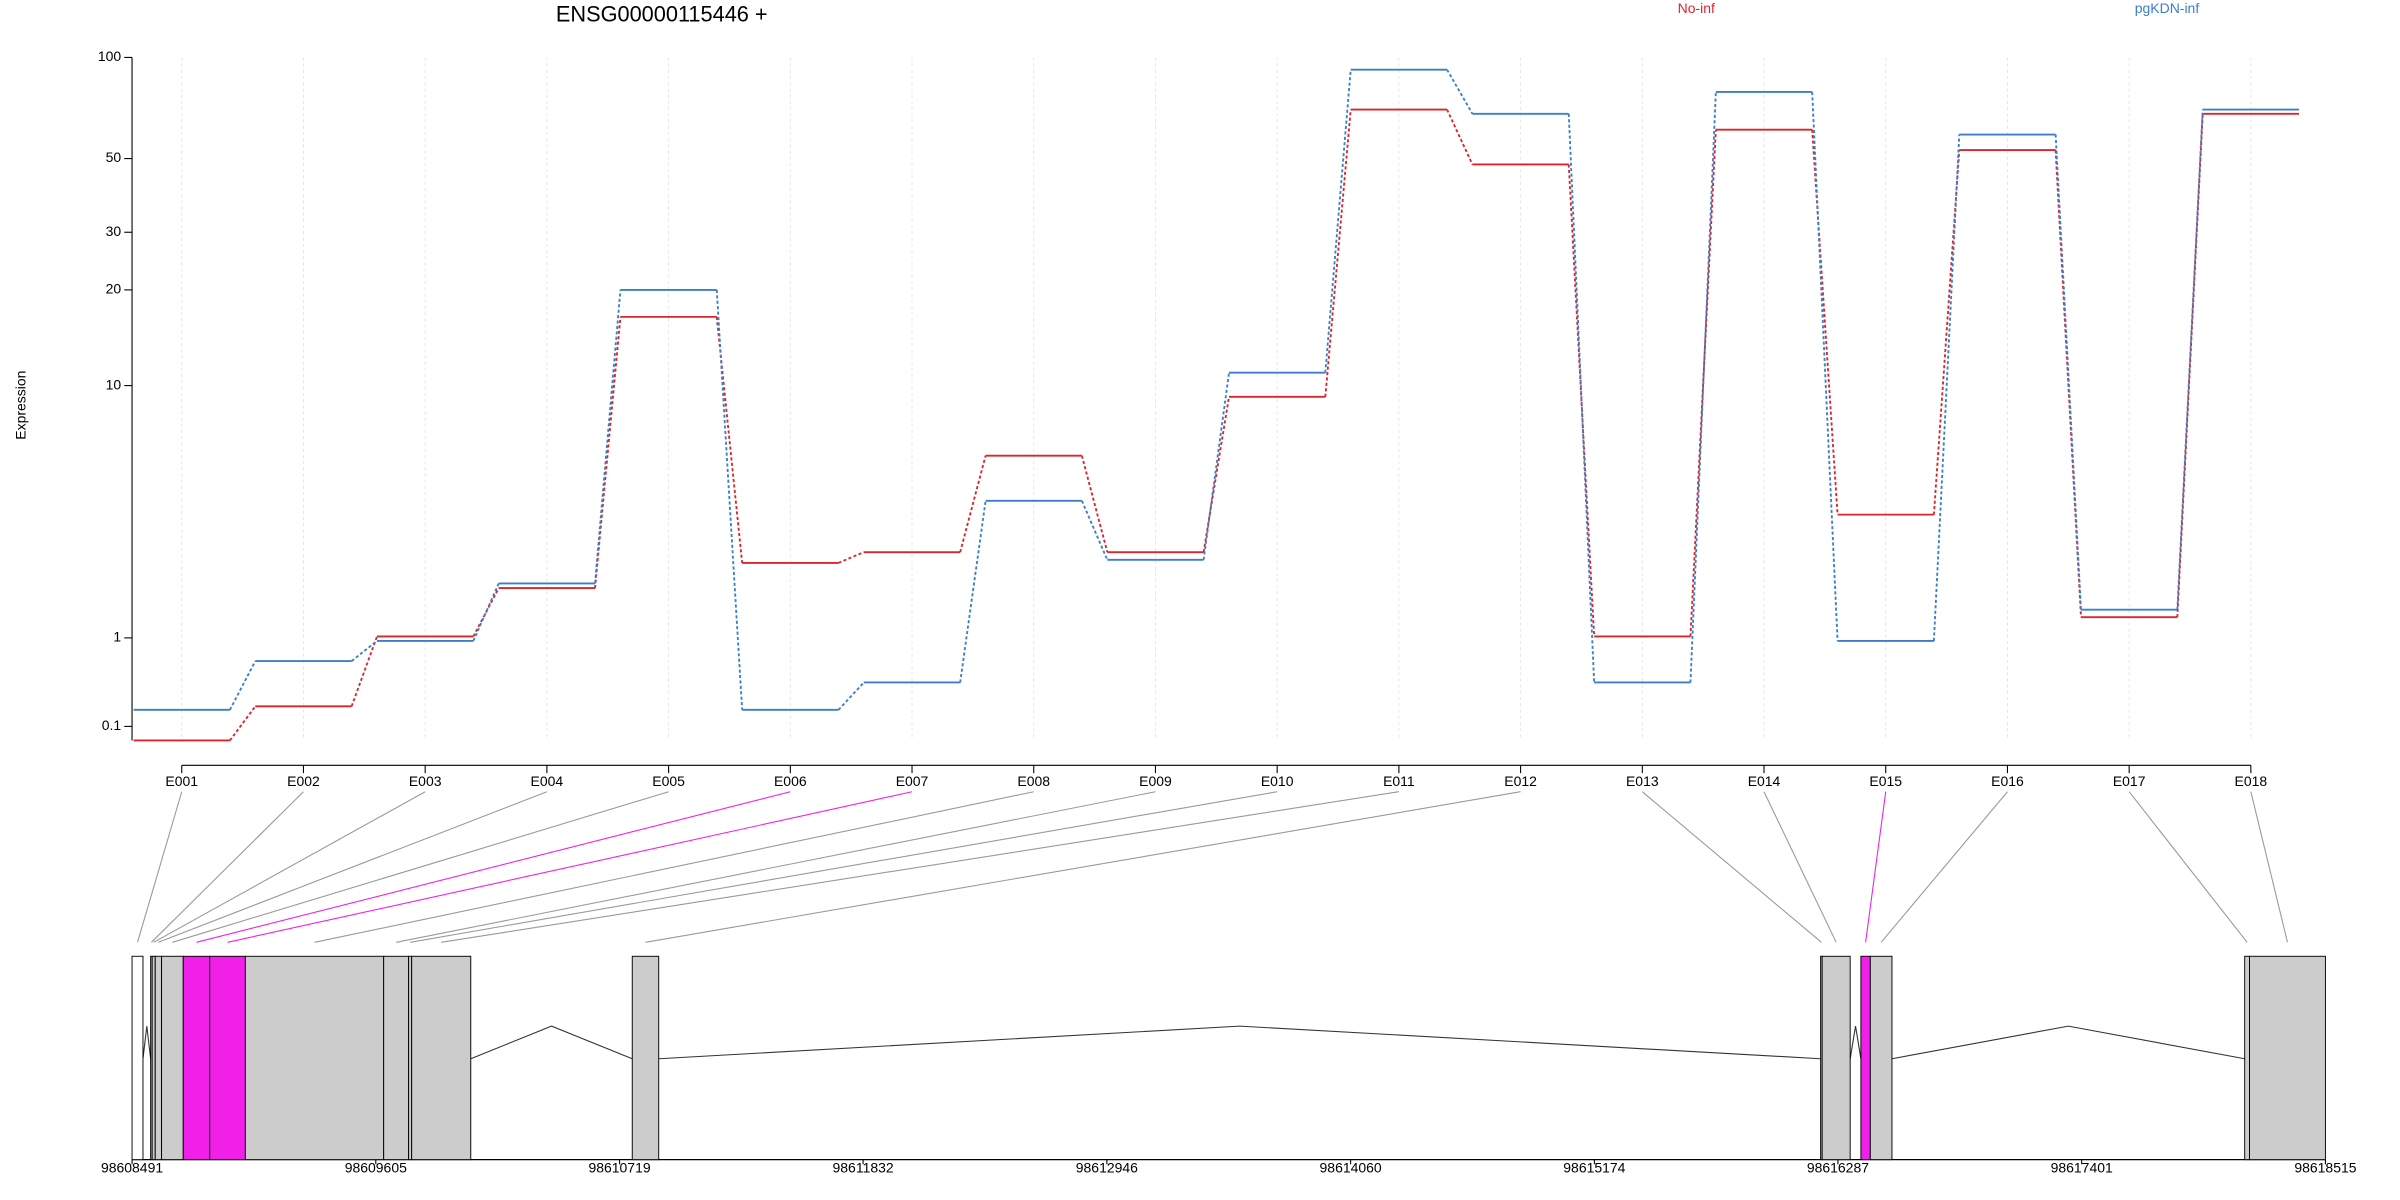 The image size is (2400, 1200). I want to click on chart-title: ENSG00000115446 +, so click(662, 13).